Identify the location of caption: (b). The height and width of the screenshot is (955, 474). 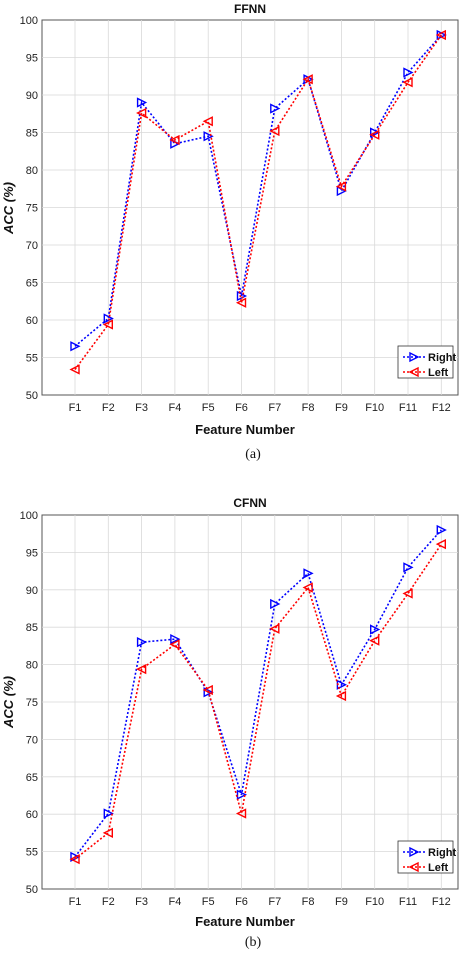
(253, 942).